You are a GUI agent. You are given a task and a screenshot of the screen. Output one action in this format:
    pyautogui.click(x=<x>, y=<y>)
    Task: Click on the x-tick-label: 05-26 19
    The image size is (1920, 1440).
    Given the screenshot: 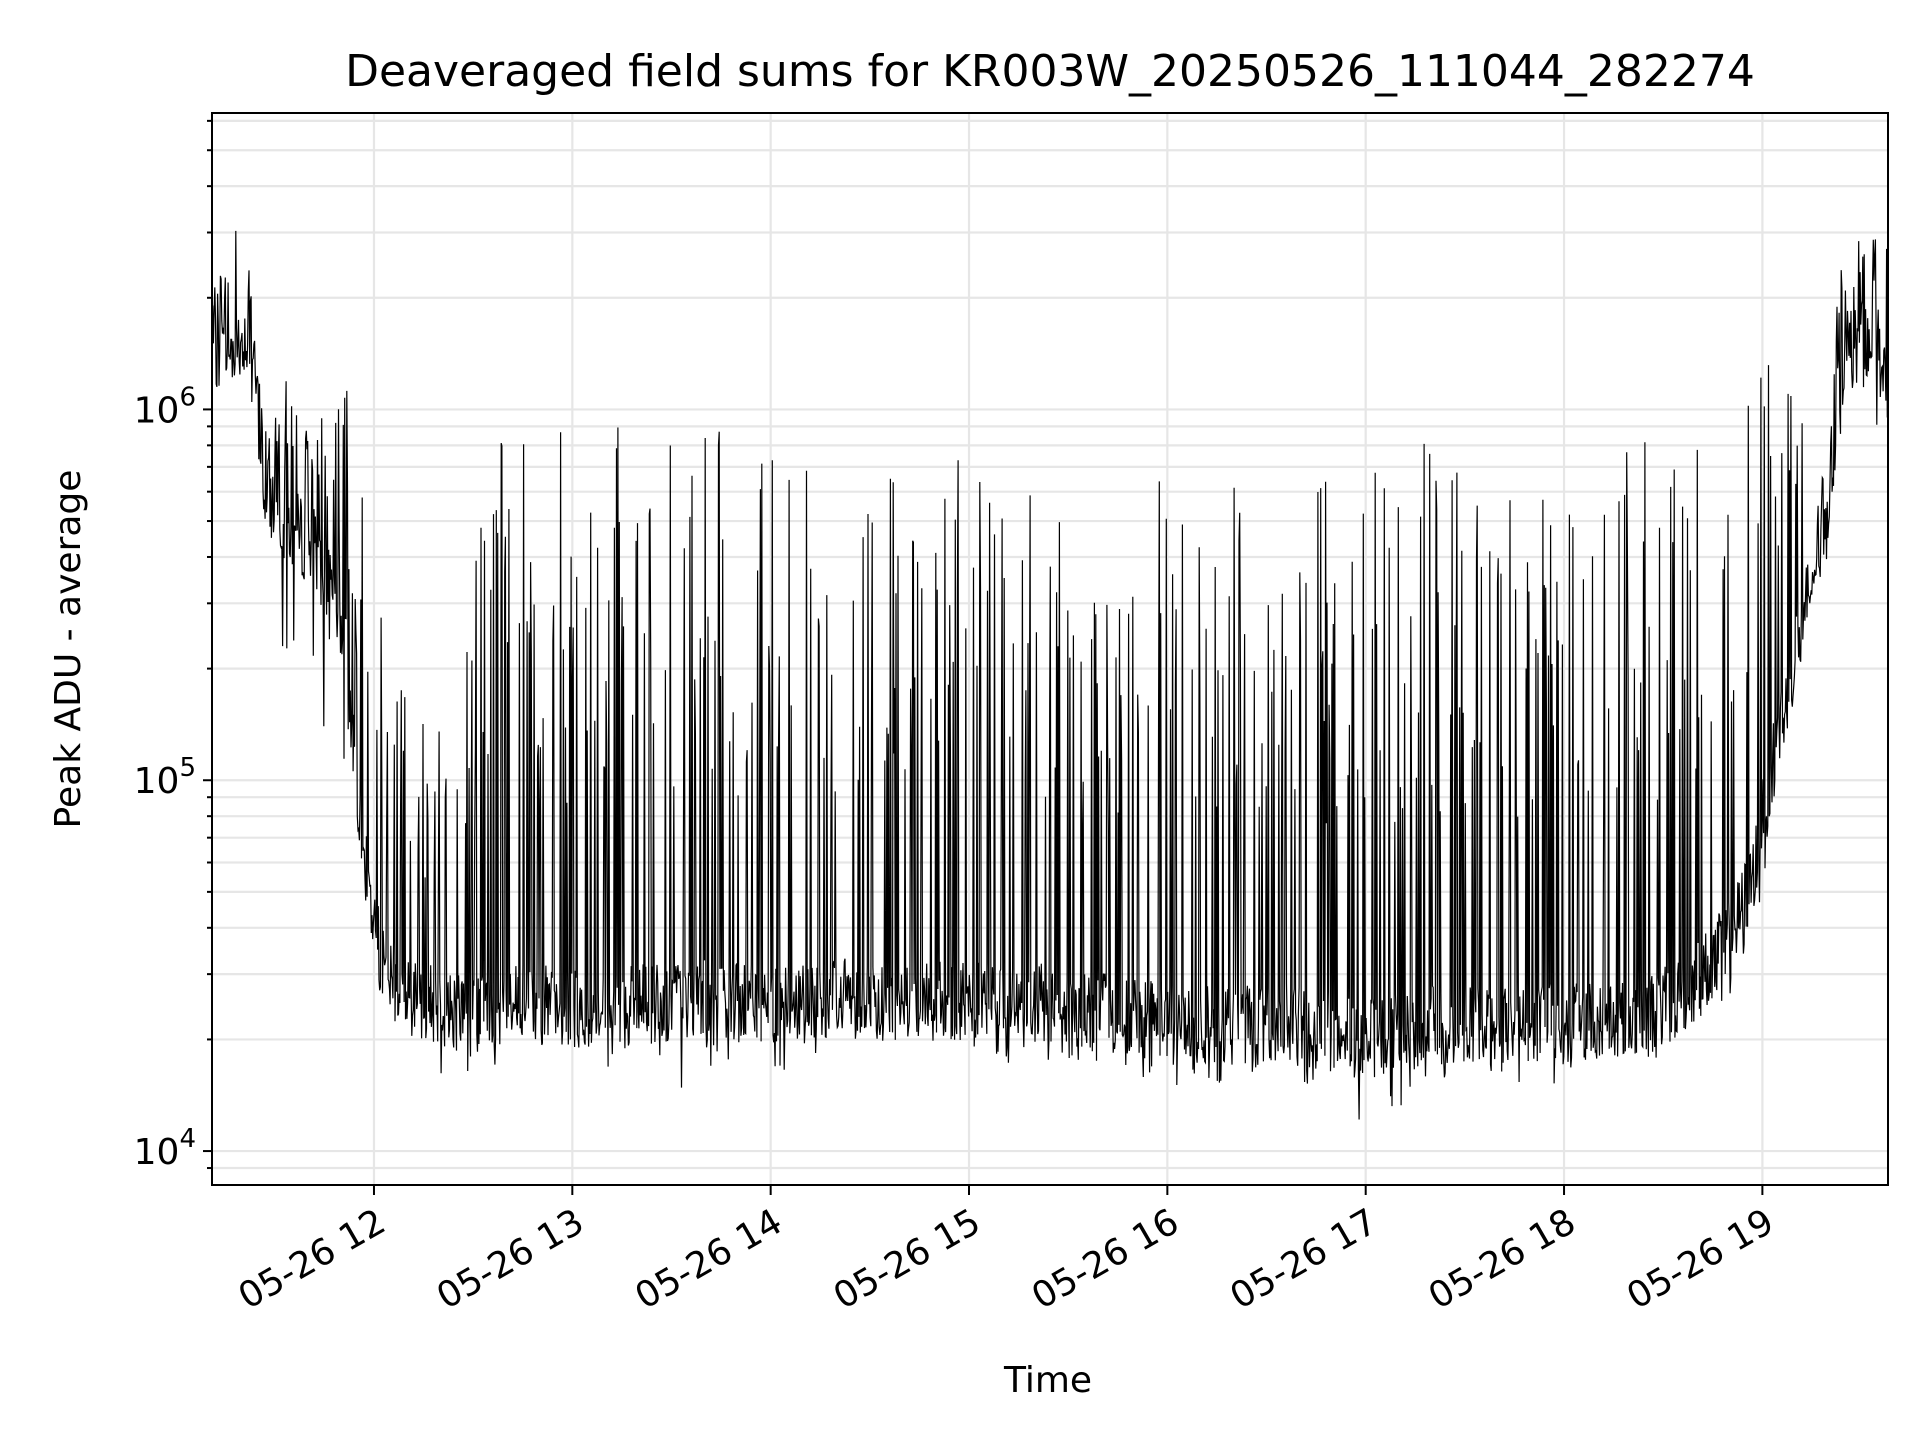 What is the action you would take?
    pyautogui.click(x=1700, y=1259)
    